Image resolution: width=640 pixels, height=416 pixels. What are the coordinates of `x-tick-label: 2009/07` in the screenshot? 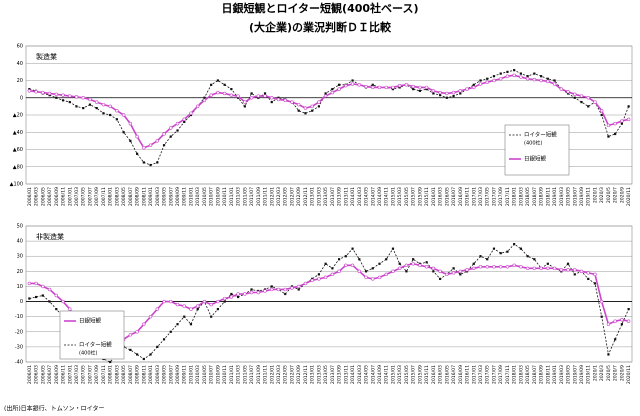 It's located at (171, 196).